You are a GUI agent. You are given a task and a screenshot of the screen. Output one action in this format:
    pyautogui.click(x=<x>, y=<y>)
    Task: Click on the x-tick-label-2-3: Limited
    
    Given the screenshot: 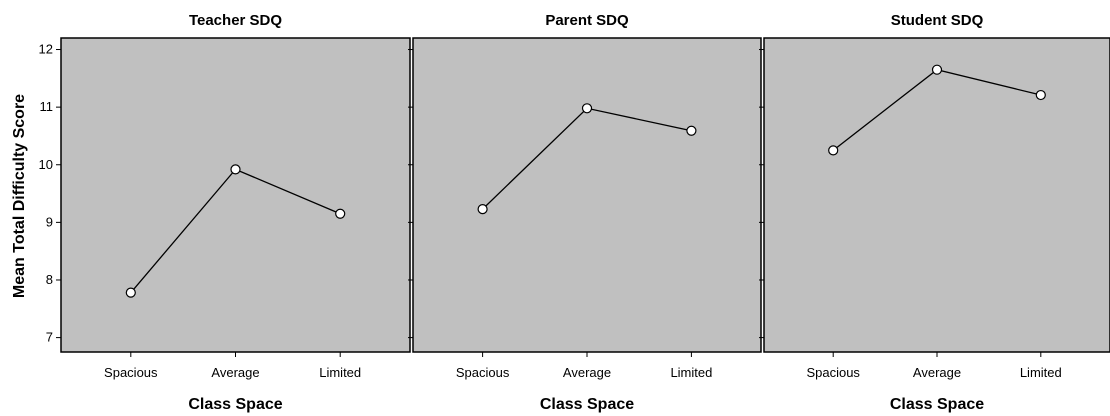 What is the action you would take?
    pyautogui.click(x=691, y=372)
    